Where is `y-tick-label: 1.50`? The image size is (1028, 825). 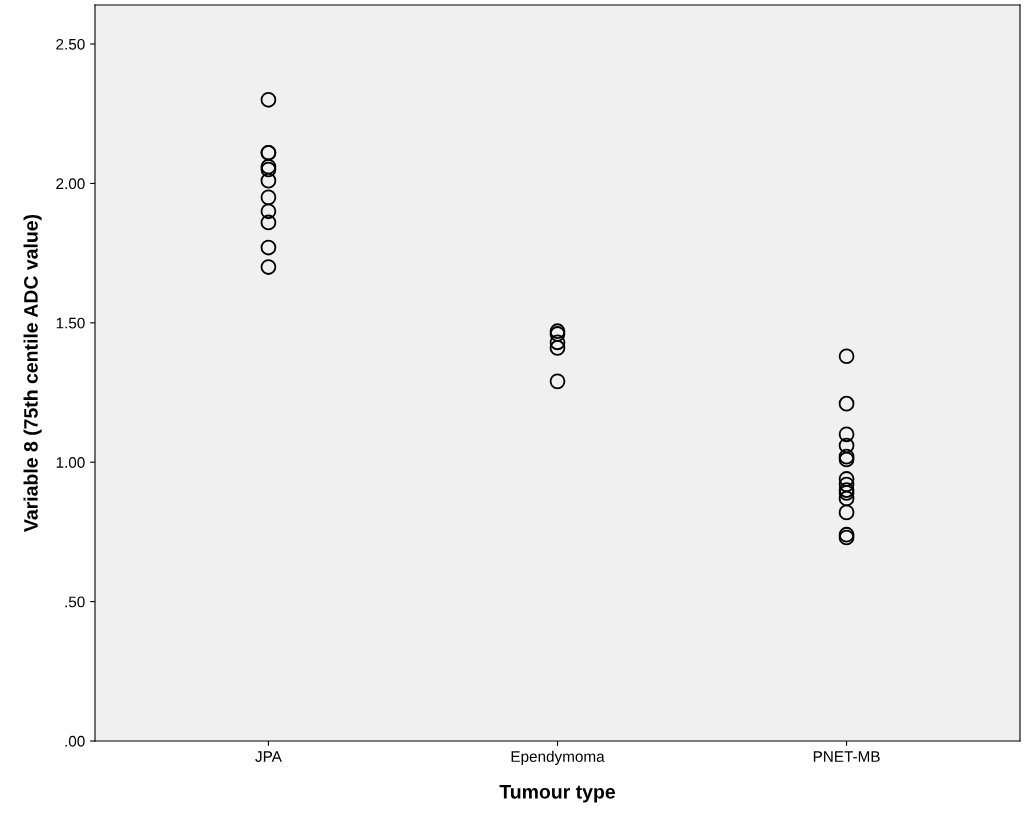
y-tick-label: 1.50 is located at coordinates (70, 323).